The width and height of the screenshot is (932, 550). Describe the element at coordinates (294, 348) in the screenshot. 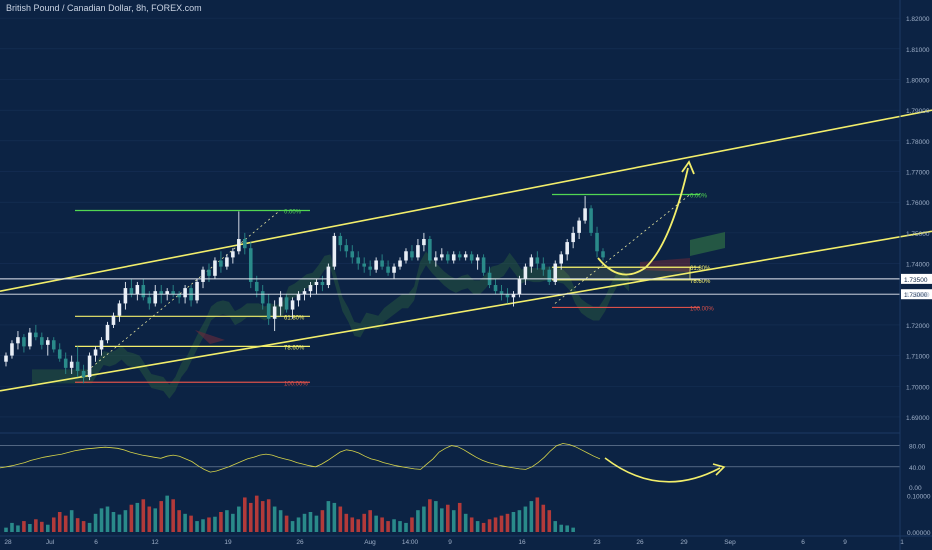

I see `fib-level-label: 78.60%` at that location.